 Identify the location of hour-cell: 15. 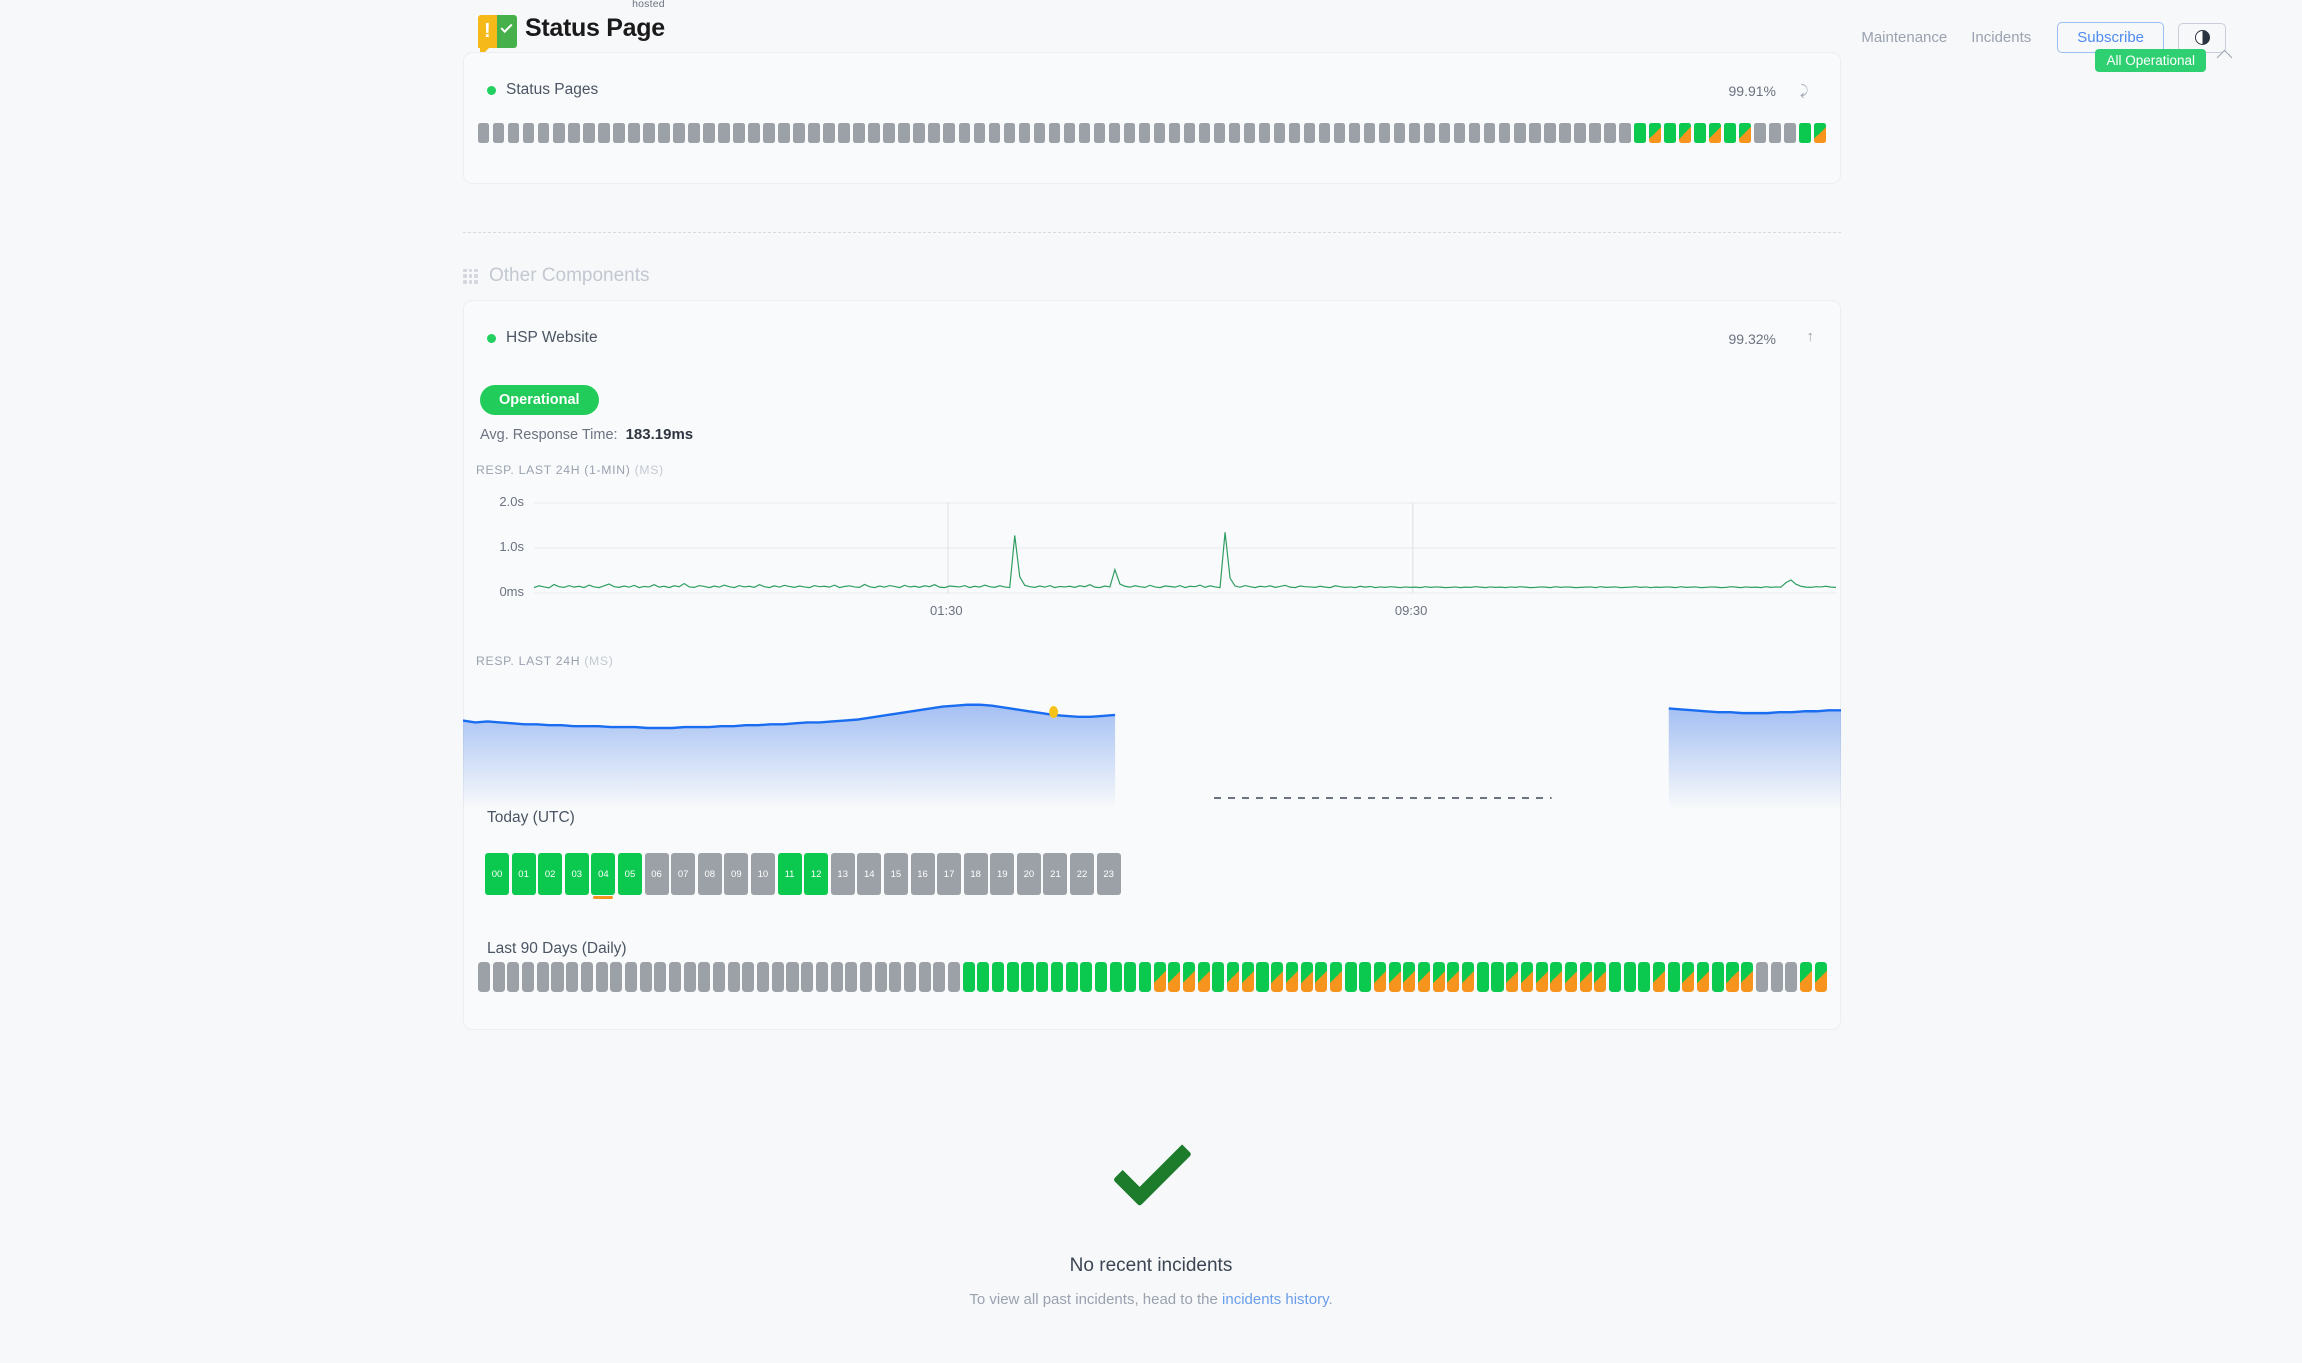
(895, 874).